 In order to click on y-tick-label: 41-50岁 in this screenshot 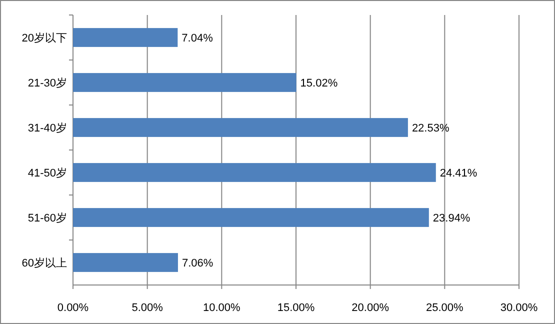, I will do `click(47, 174)`.